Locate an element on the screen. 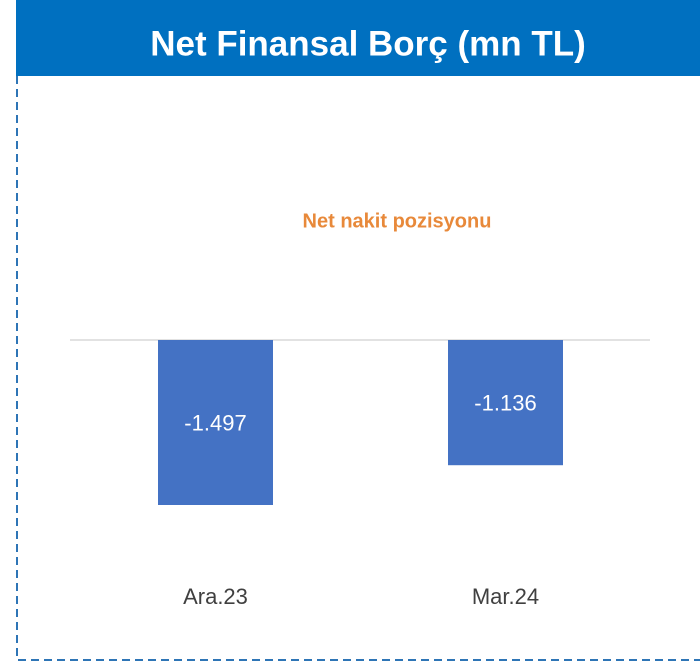 This screenshot has height=662, width=700. x-tick-label: Mar.24 is located at coordinates (505, 596).